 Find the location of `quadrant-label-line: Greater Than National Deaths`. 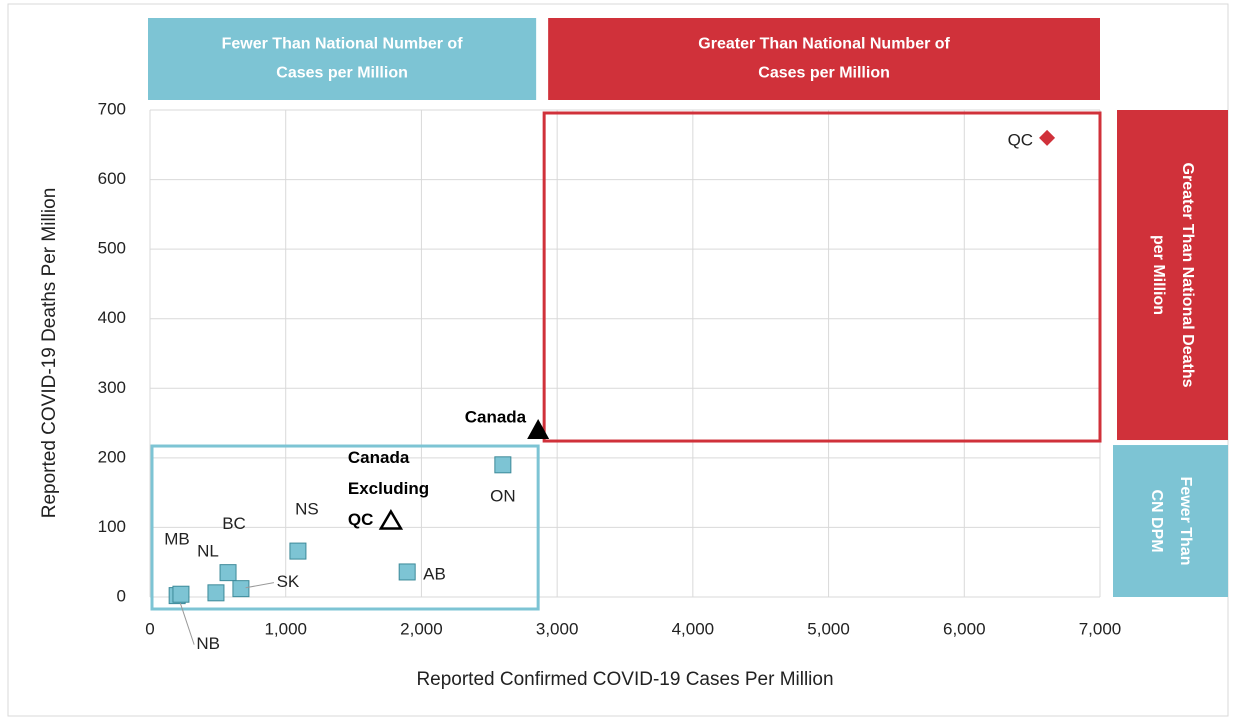

quadrant-label-line: Greater Than National Deaths is located at coordinates (1187, 275).